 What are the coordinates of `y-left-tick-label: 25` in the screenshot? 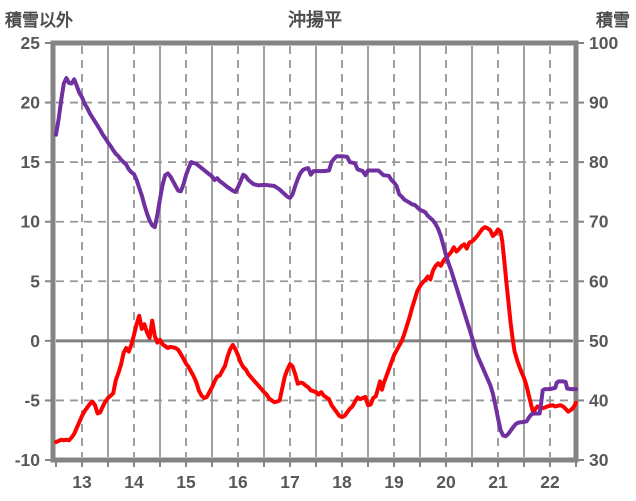 It's located at (31, 43).